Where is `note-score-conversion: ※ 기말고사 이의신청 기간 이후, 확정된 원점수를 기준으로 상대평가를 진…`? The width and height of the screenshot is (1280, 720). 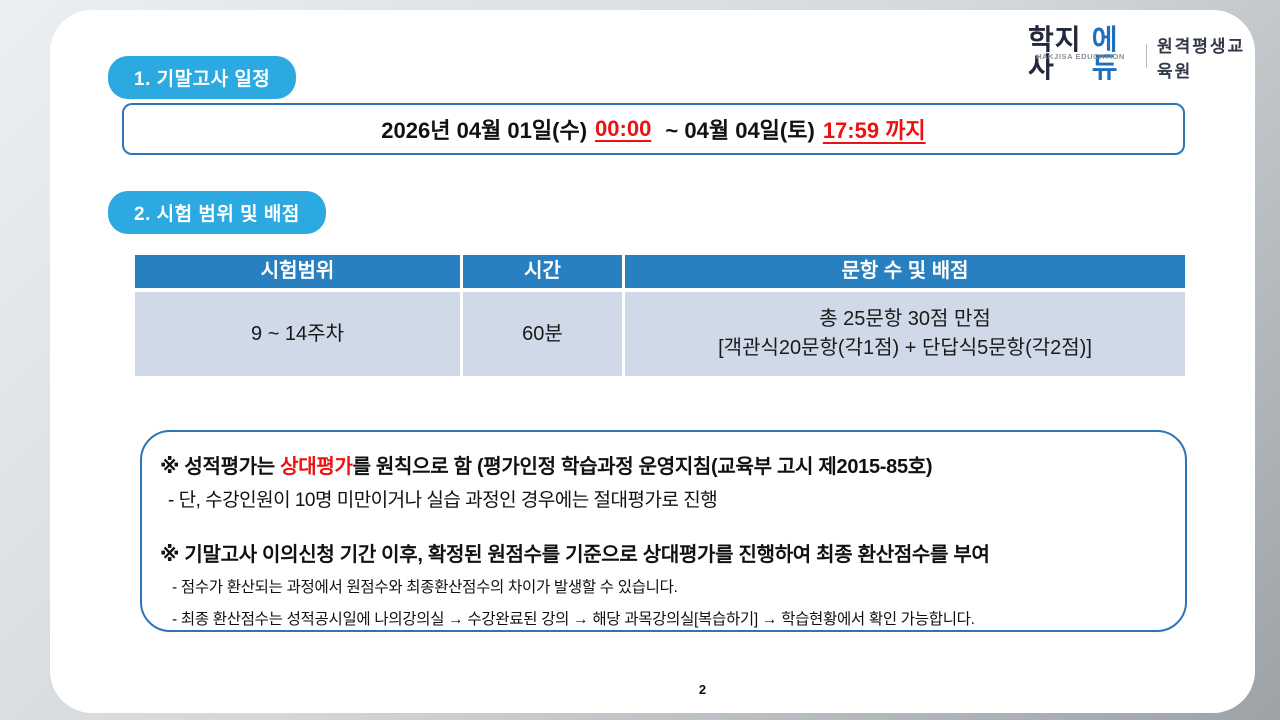
note-score-conversion: ※ 기말고사 이의신청 기간 이후, 확정된 원점수를 기준으로 상대평가를 진… is located at coordinates (575, 555).